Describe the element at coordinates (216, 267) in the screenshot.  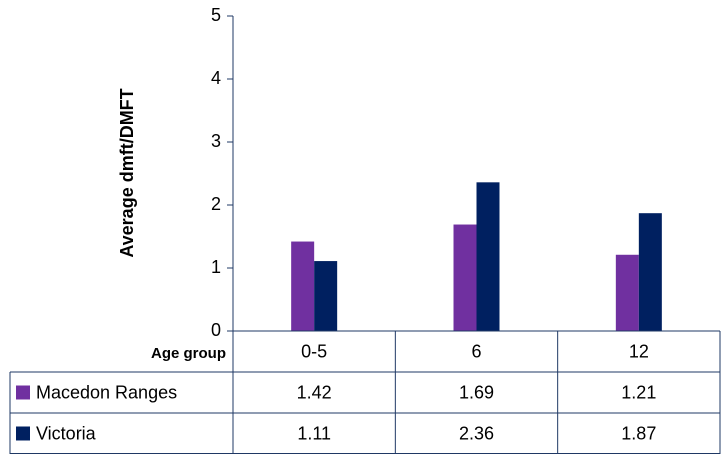
I see `y-tick-label: 1` at that location.